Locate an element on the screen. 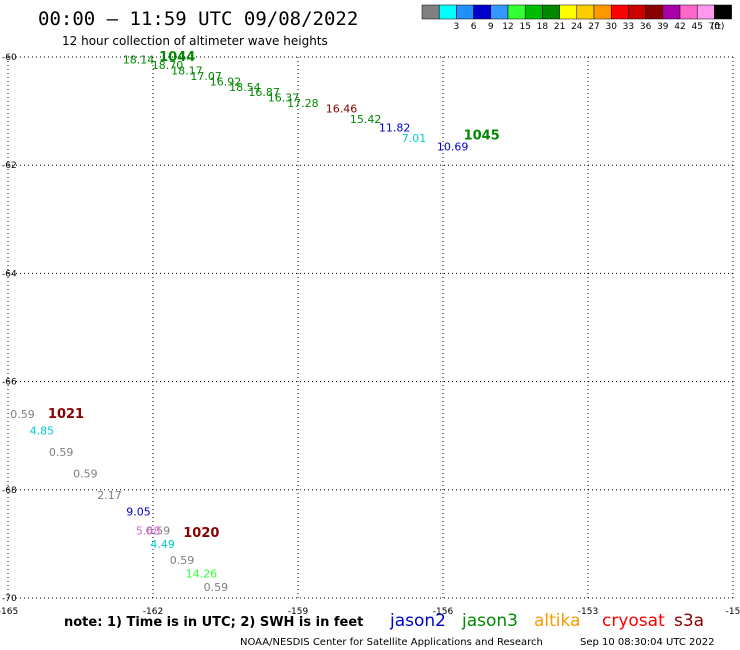  pass-number-label: 1044 is located at coordinates (177, 57).